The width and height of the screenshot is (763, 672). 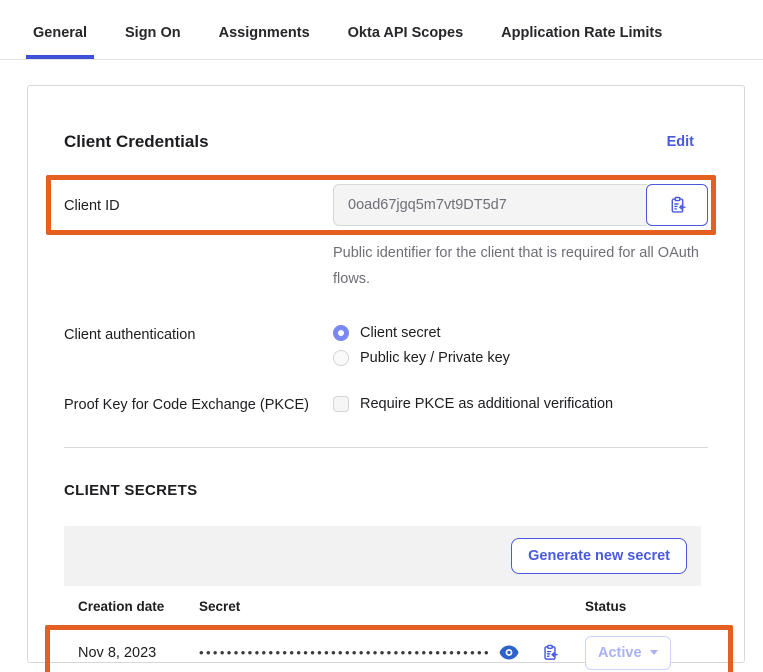 What do you see at coordinates (341, 358) in the screenshot?
I see `radio-unselected-icon` at bounding box center [341, 358].